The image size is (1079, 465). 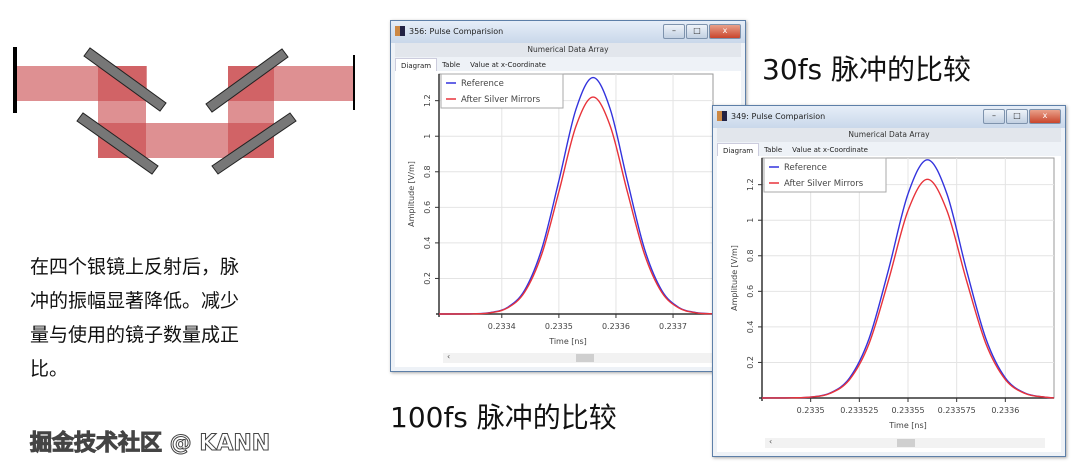 I want to click on window-title: 349: Pulse Comparision, so click(x=778, y=116).